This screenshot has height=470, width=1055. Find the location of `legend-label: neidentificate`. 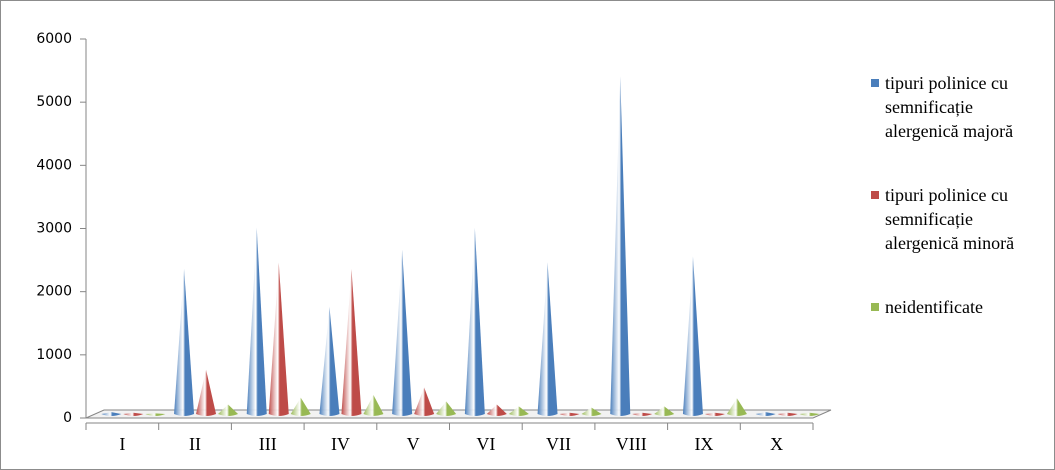

legend-label: neidentificate is located at coordinates (934, 307).